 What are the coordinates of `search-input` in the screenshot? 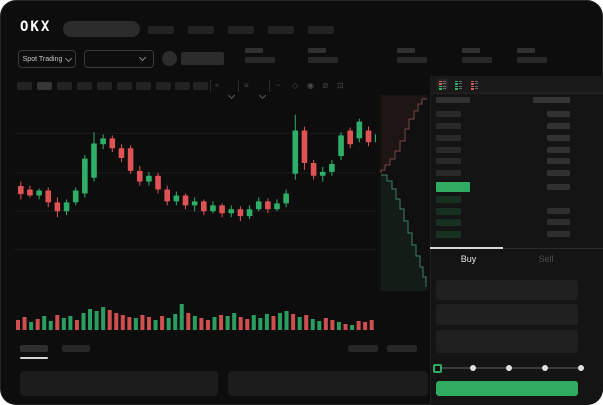 It's located at (101, 29).